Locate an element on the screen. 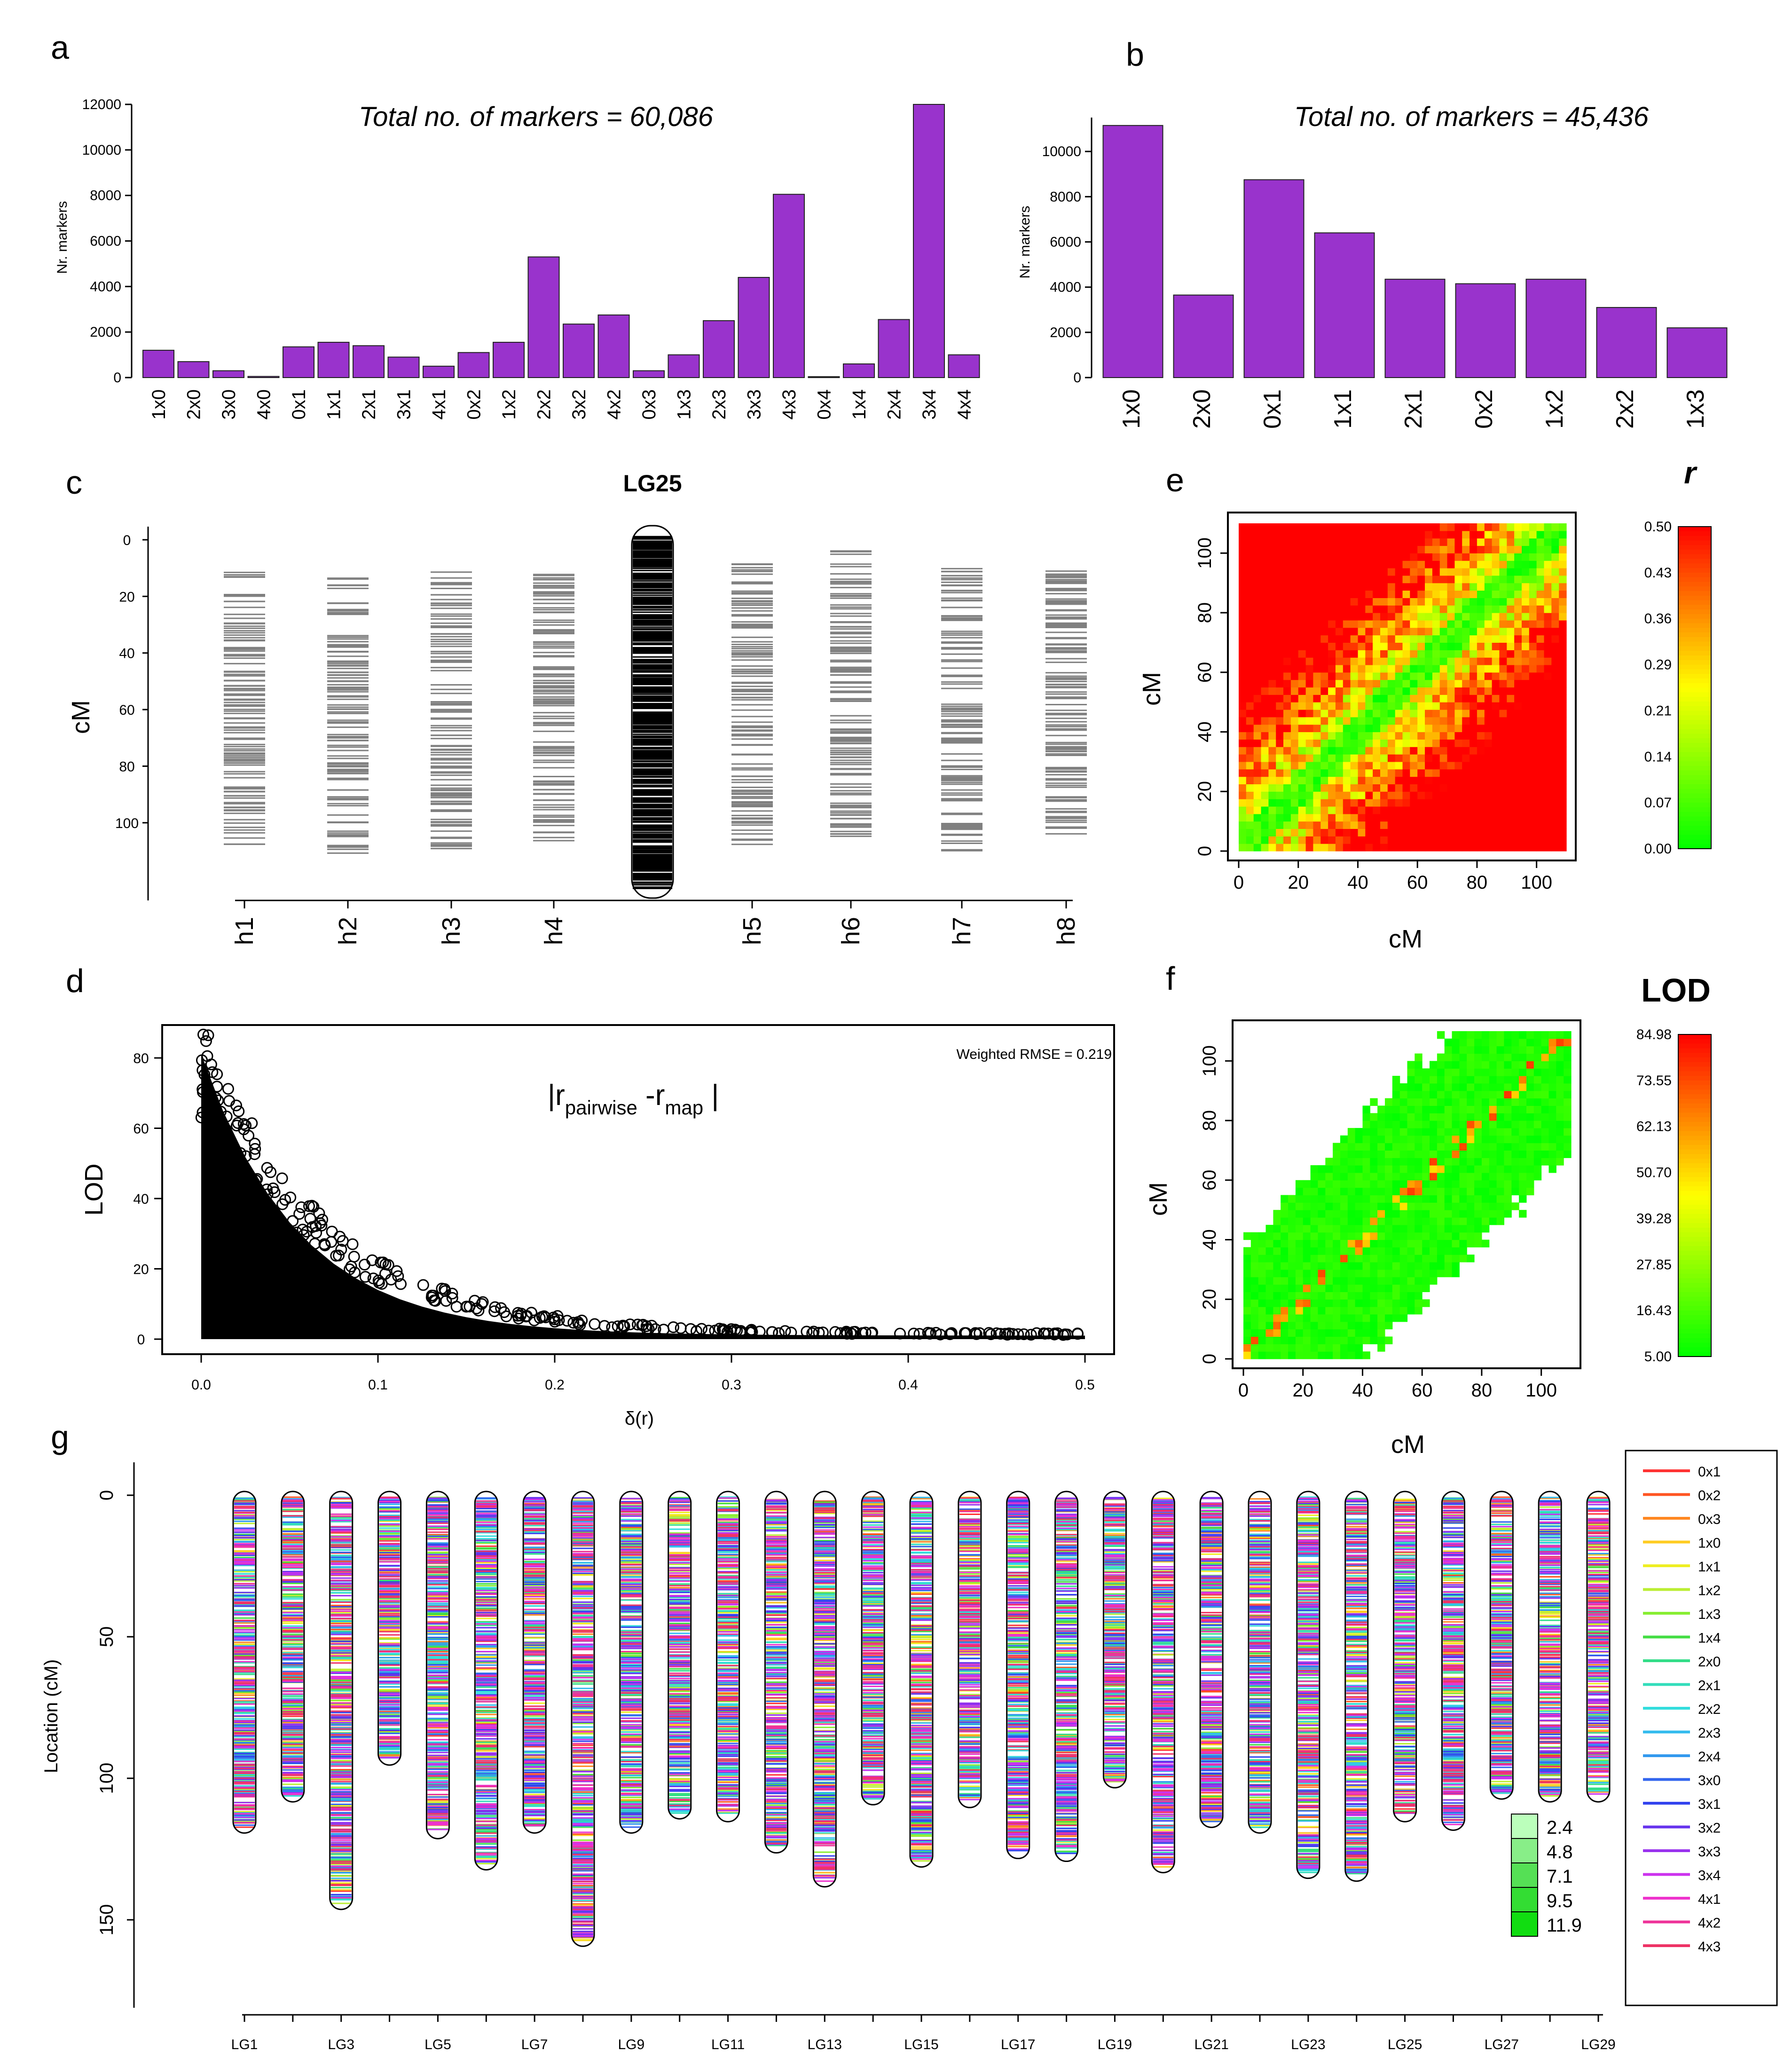 Image resolution: width=1792 pixels, height=2067 pixels. f-colorbar-step is located at coordinates (1694, 1198).